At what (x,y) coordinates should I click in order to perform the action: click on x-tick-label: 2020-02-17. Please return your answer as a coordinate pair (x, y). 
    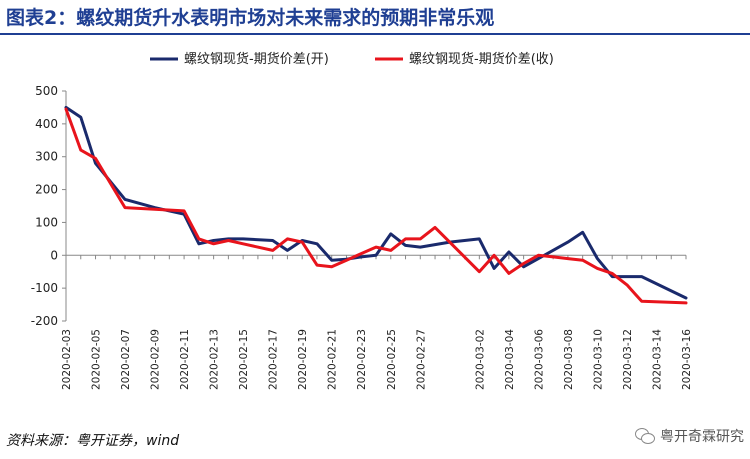
    Looking at the image, I should click on (274, 359).